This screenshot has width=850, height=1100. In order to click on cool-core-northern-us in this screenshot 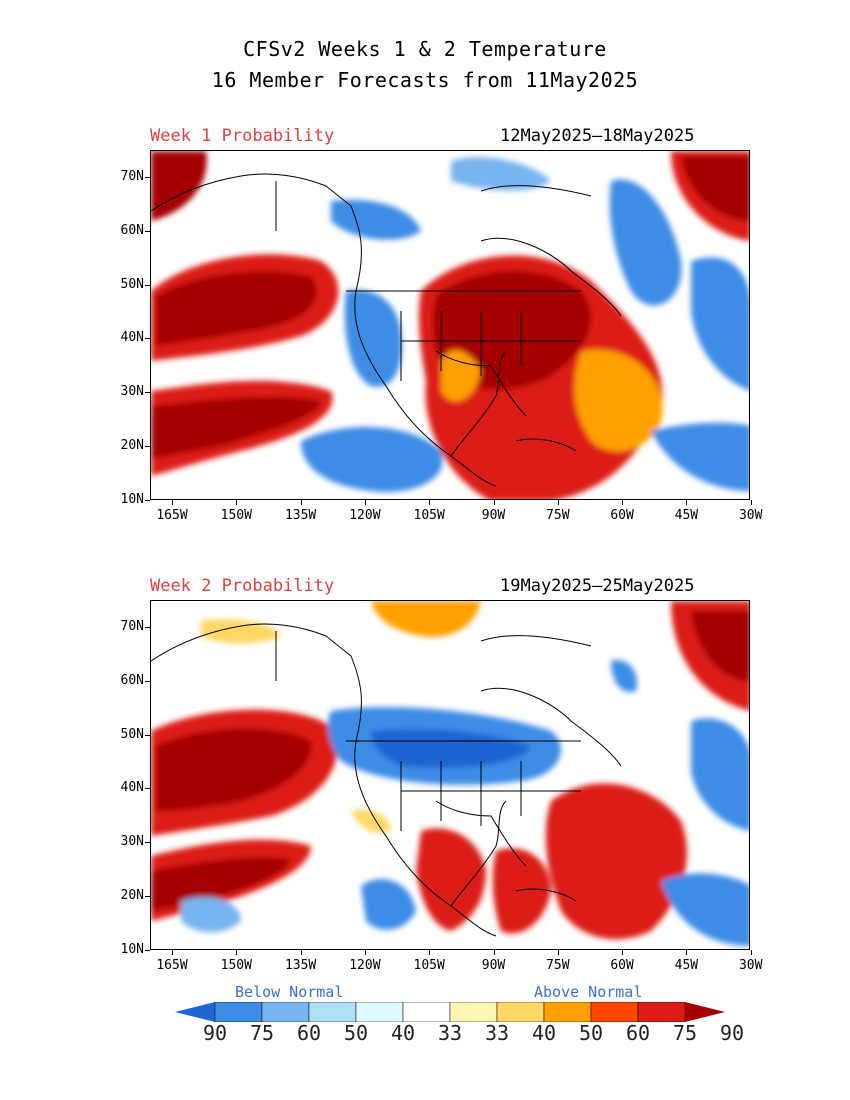, I will do `click(451, 748)`.